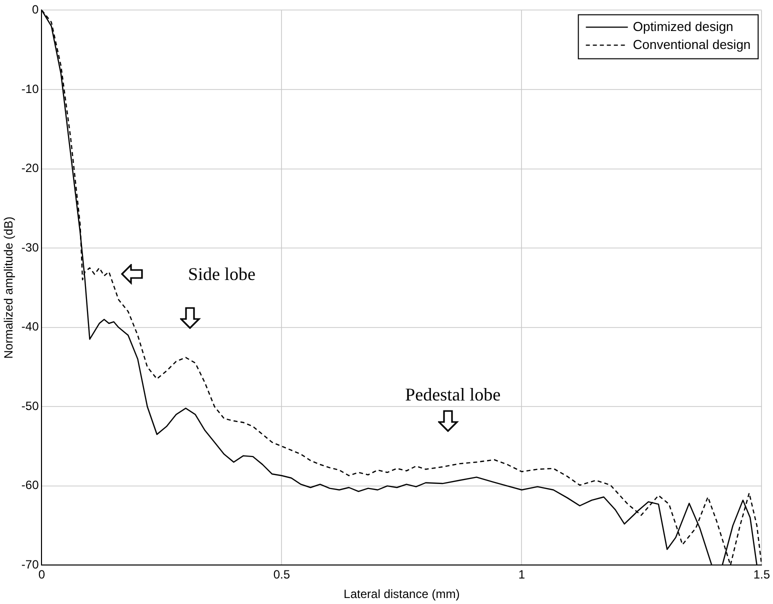 This screenshot has width=773, height=604. I want to click on annotation: Pedestal lobe, so click(453, 394).